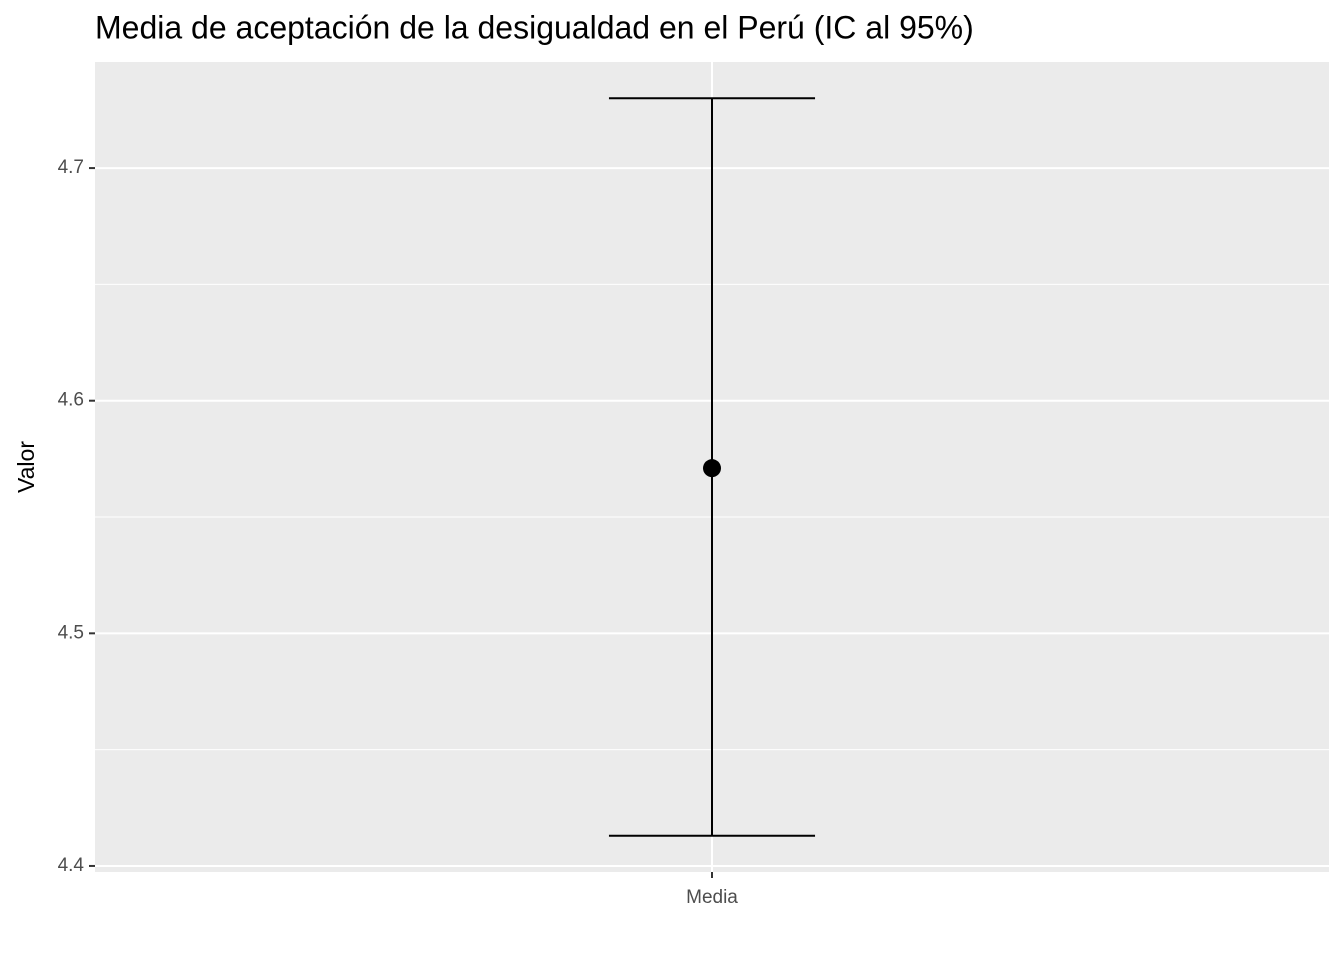  Describe the element at coordinates (71, 632) in the screenshot. I see `y-tick-label: 4.5` at that location.